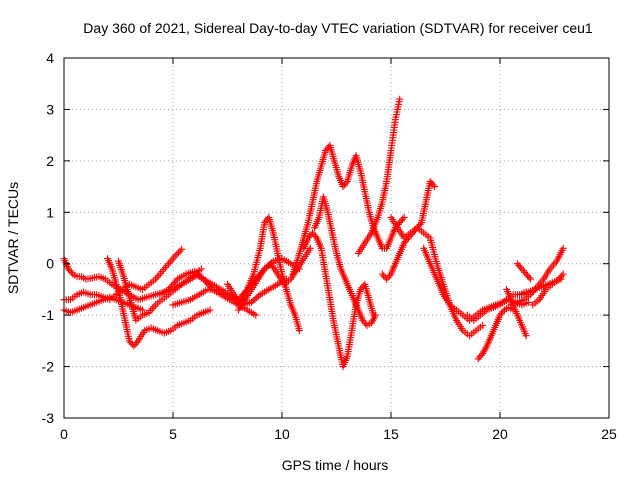 The height and width of the screenshot is (485, 640). Describe the element at coordinates (48, 315) in the screenshot. I see `y-tick-label: -1` at that location.